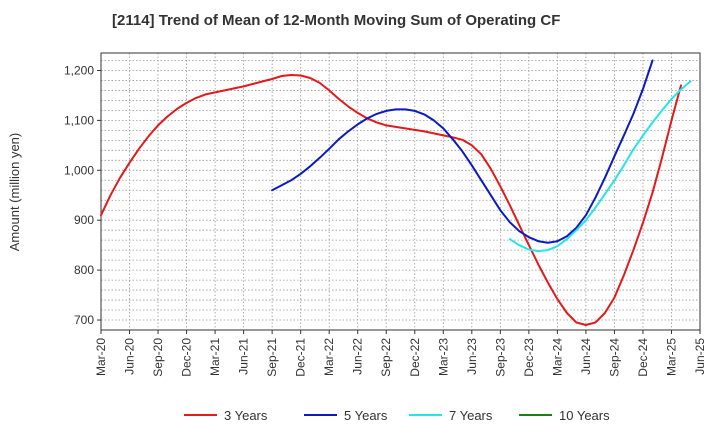 Image resolution: width=720 pixels, height=440 pixels. Describe the element at coordinates (586, 356) in the screenshot. I see `x-tick-label: Jun-24` at that location.